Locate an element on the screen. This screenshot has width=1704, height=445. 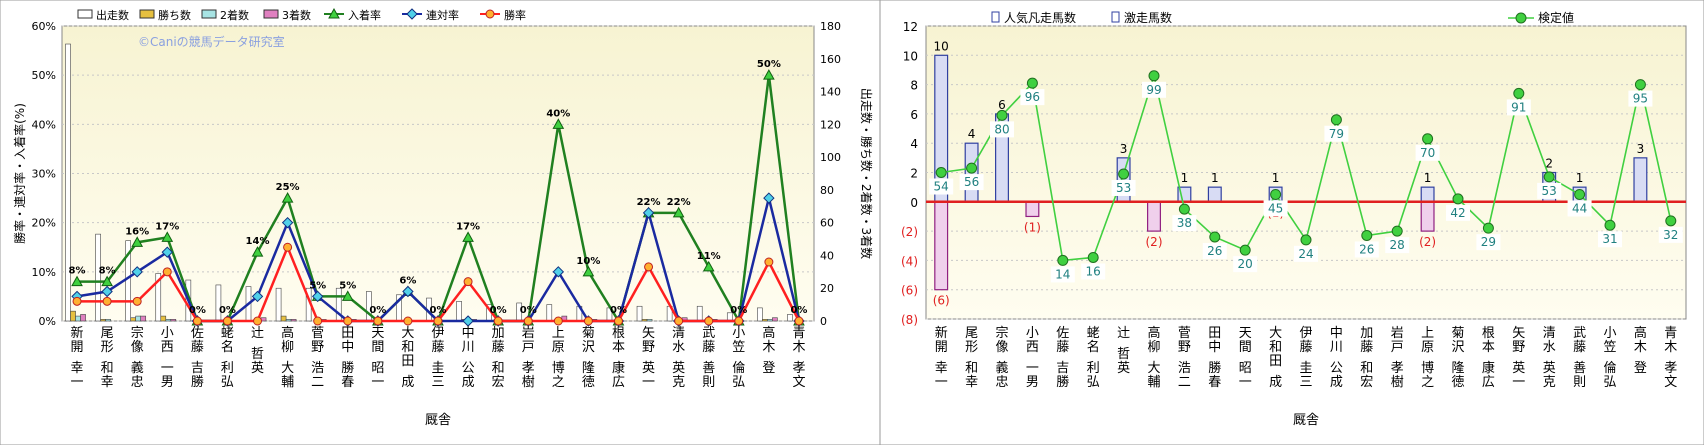
x-tick-label: 清水 英克 is located at coordinates (678, 358).